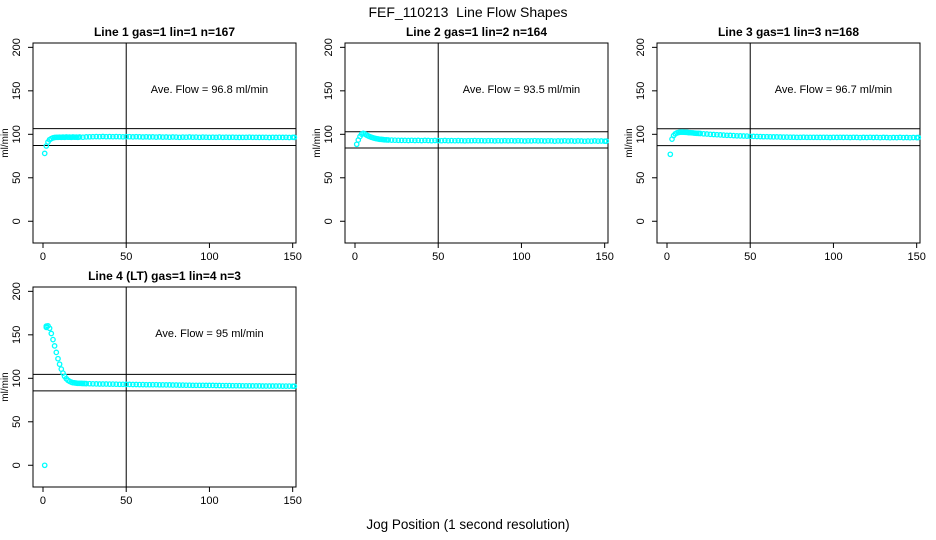  I want to click on y-axis-label: ml/min, so click(629, 142).